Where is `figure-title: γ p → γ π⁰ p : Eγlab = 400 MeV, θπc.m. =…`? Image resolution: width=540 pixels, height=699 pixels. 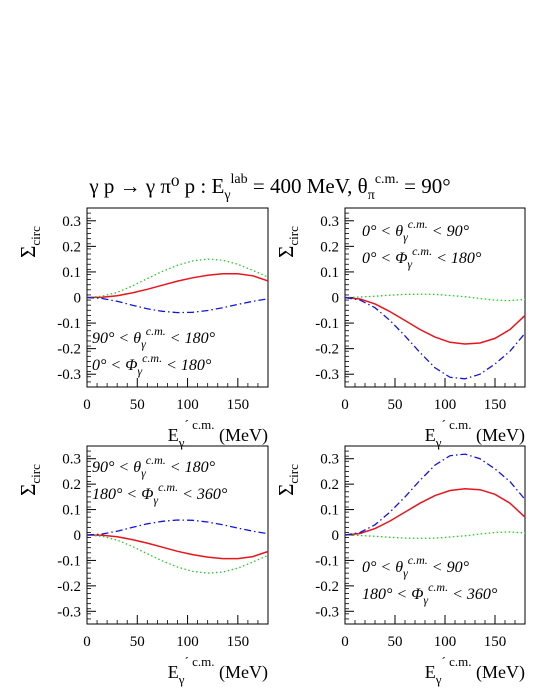
figure-title: γ p → γ π⁰ p : Eγlab = 400 MeV, θπc.m. =… is located at coordinates (269, 187).